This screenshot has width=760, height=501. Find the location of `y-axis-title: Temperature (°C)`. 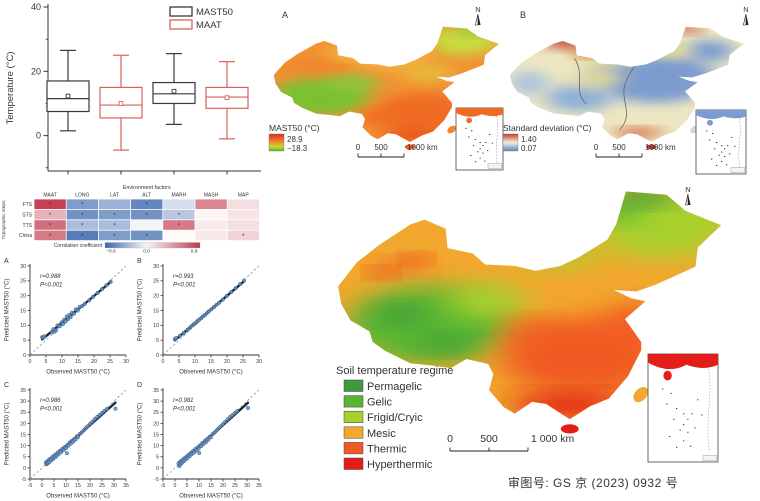

y-axis-title: Temperature (°C) is located at coordinates (10, 88).